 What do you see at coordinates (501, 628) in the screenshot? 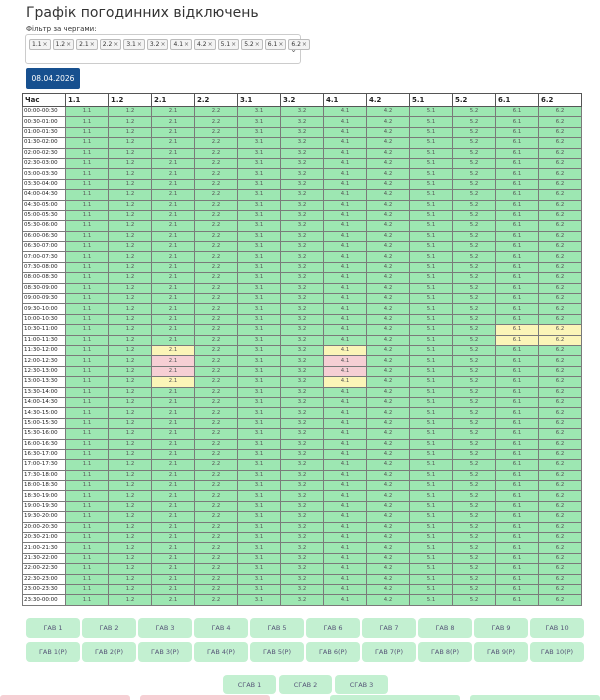
I see `gav-button: ГАВ 9` at bounding box center [501, 628].